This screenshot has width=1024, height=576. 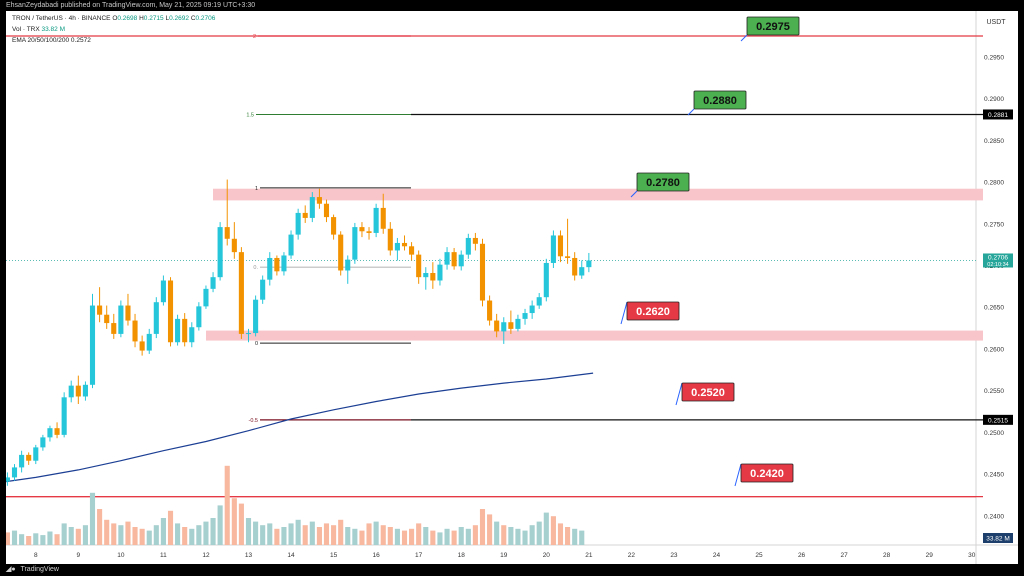 I want to click on legend-volume-label: Vol · TRX, so click(x=26, y=29).